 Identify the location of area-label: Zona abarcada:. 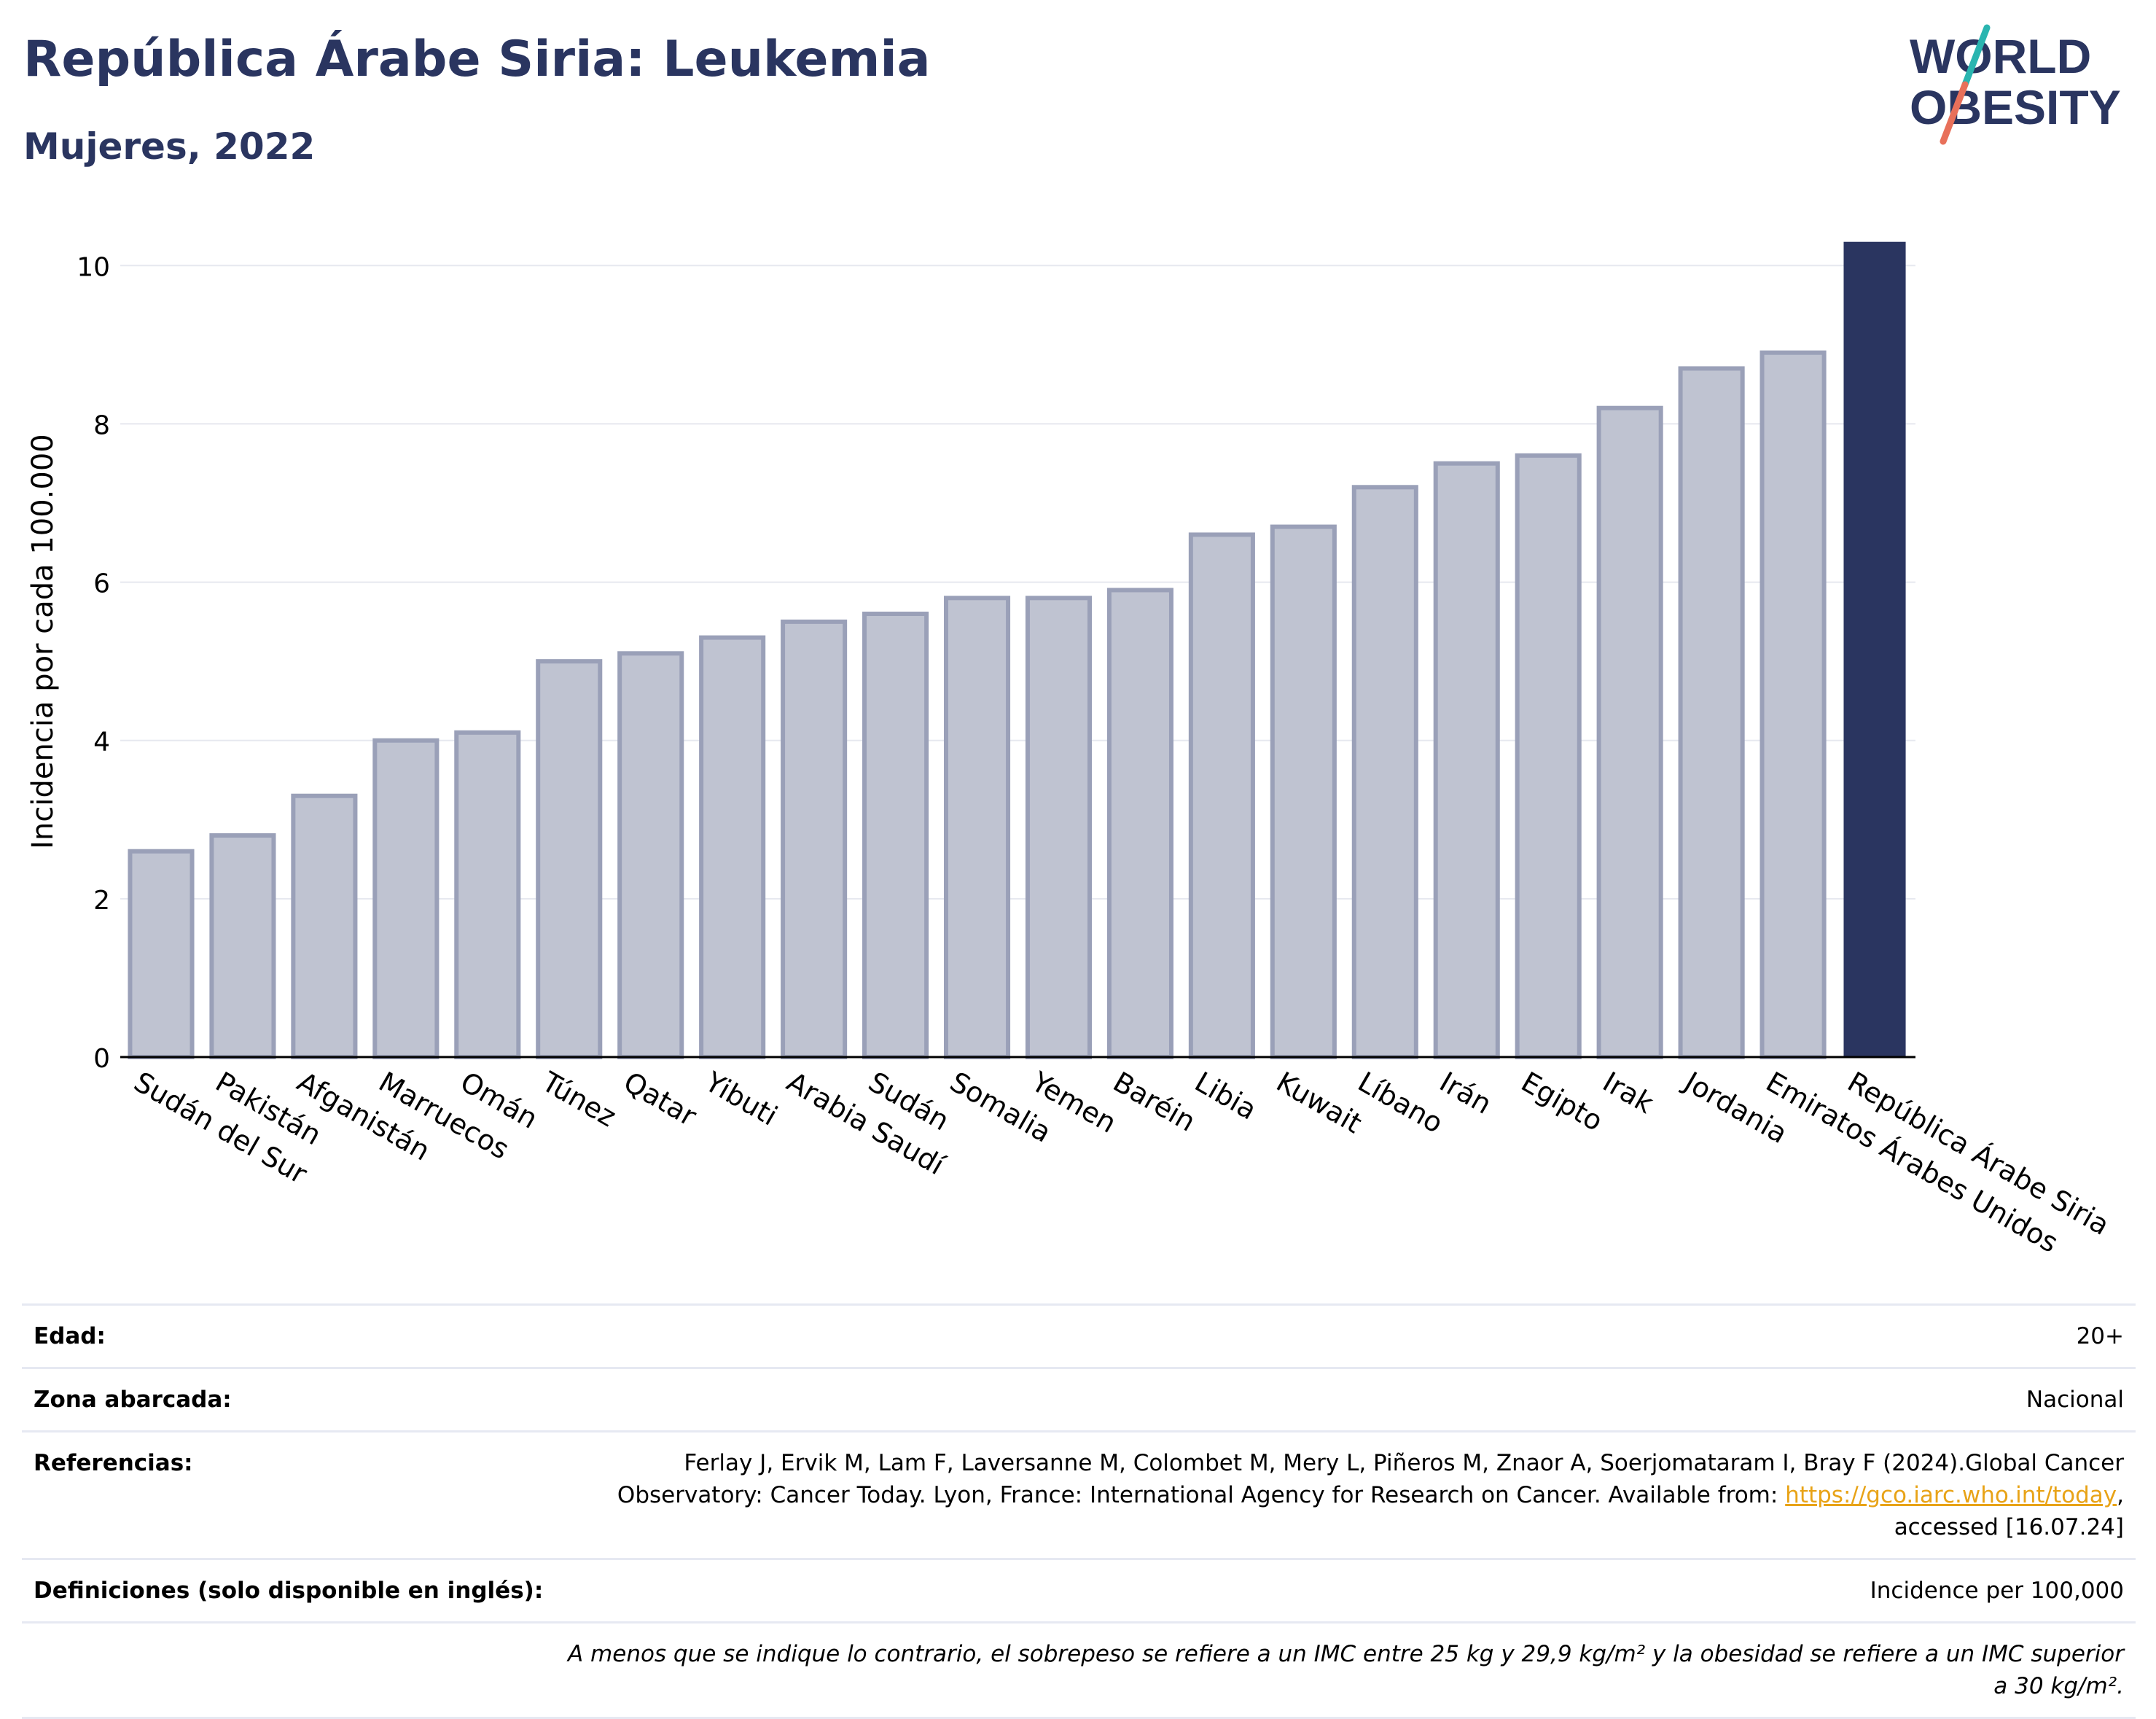
(133, 1400).